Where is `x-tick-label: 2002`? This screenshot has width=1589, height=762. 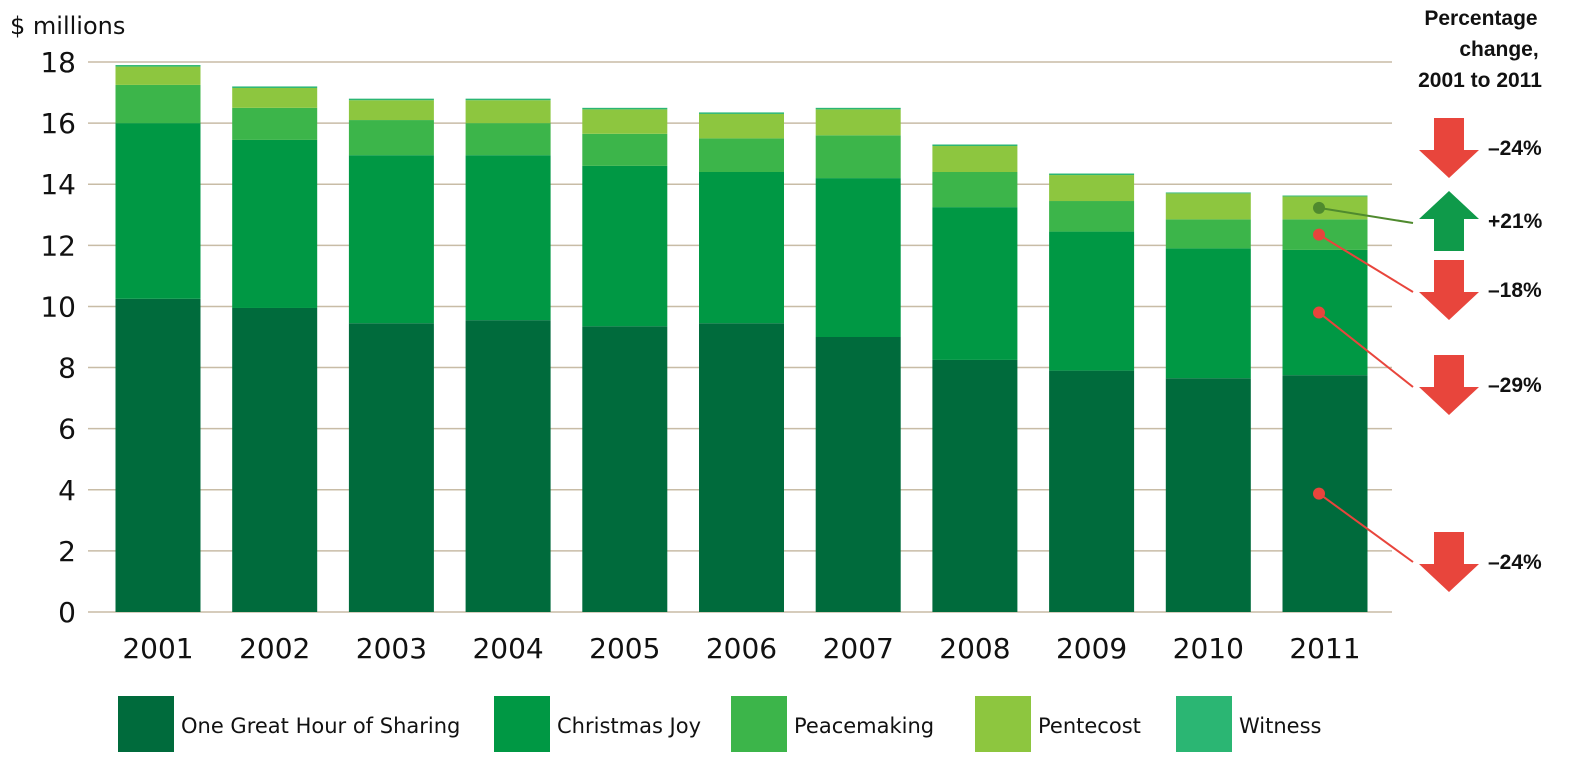 x-tick-label: 2002 is located at coordinates (274, 648).